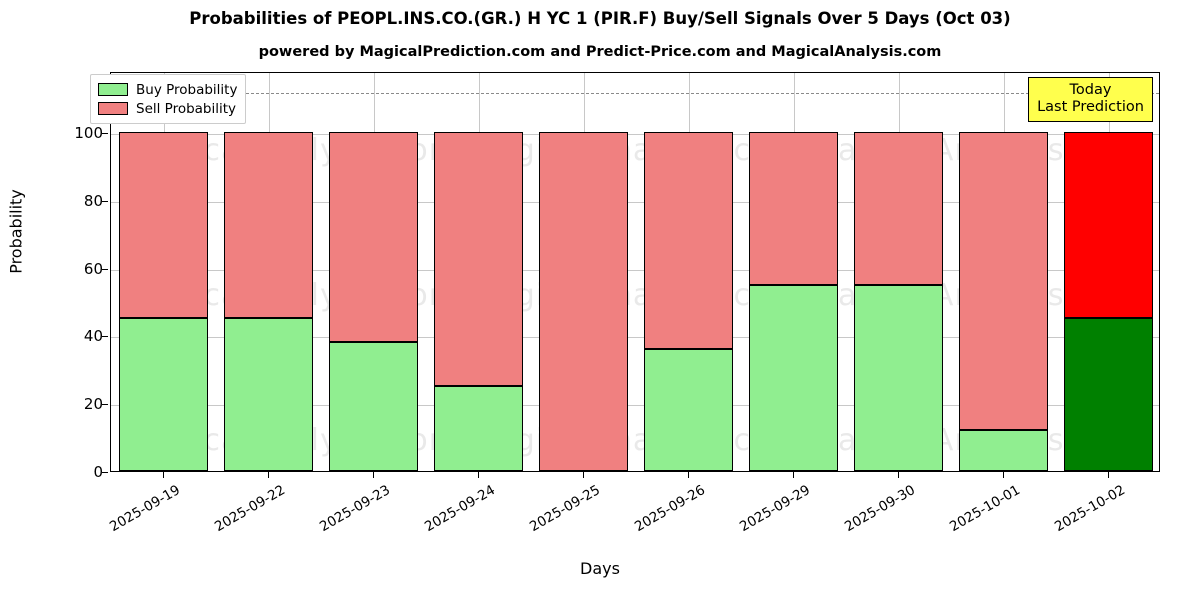 The width and height of the screenshot is (1200, 600). I want to click on legend: Buy Probability Sell Probability, so click(168, 99).